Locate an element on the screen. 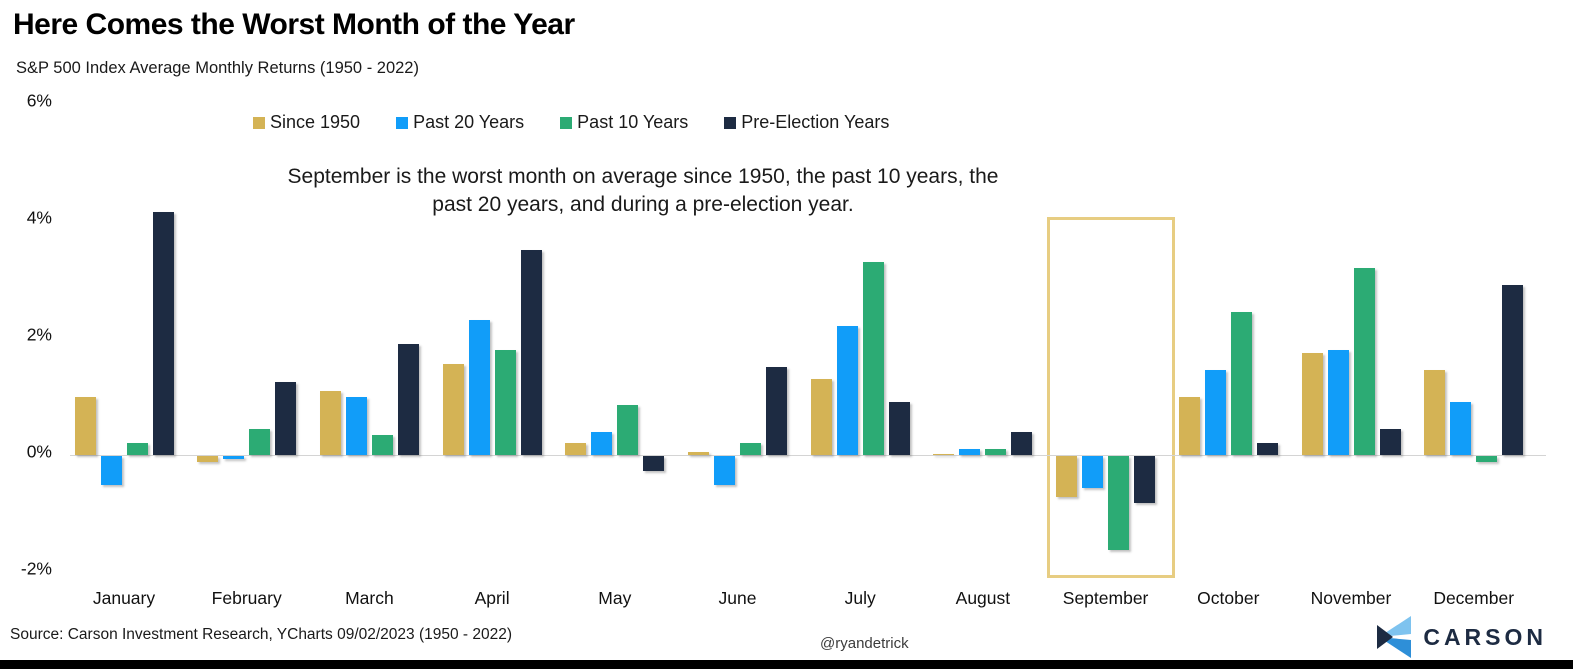 The height and width of the screenshot is (669, 1573). bar-pre-election-years-june is located at coordinates (776, 411).